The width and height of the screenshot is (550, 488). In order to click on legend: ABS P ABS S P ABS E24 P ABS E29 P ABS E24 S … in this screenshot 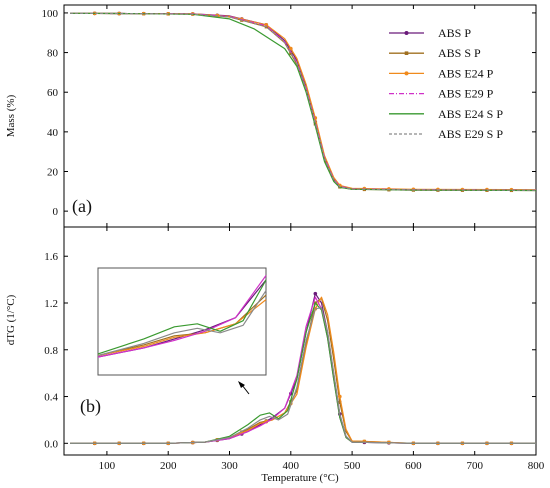, I will do `click(446, 83)`.